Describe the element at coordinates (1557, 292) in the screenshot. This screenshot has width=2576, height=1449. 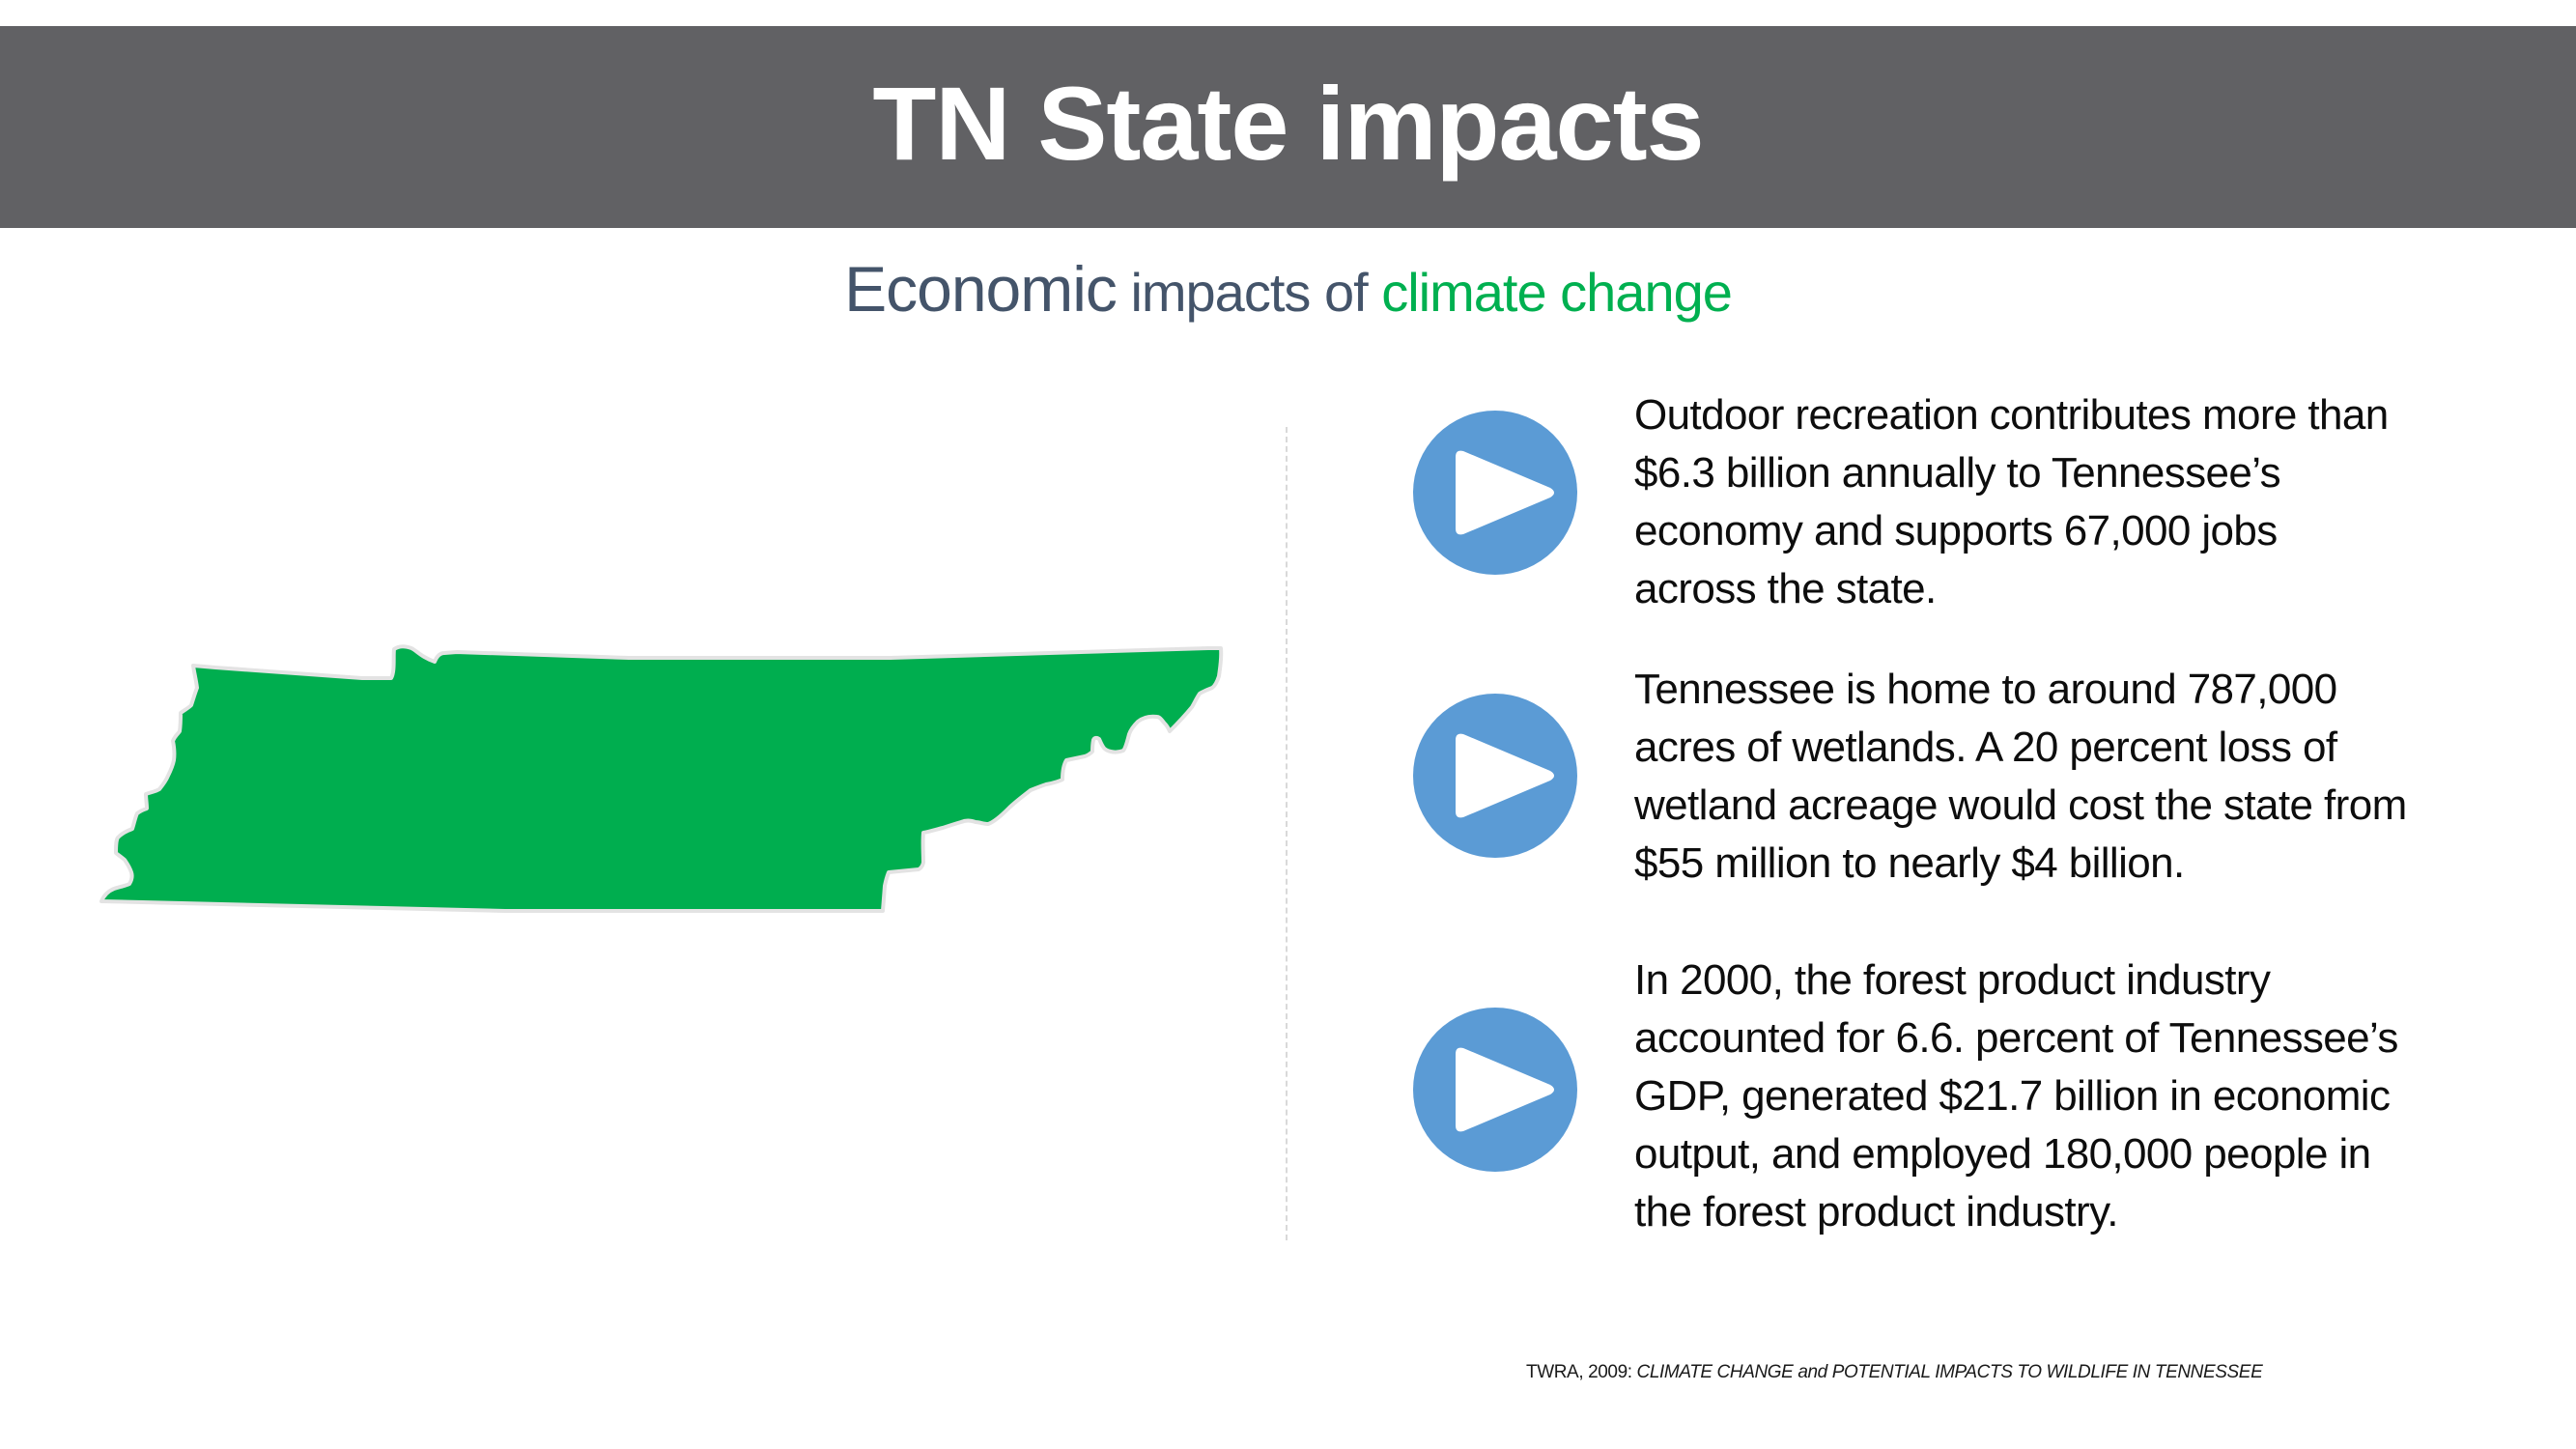
I see `subtitle-climate-change: climate change` at that location.